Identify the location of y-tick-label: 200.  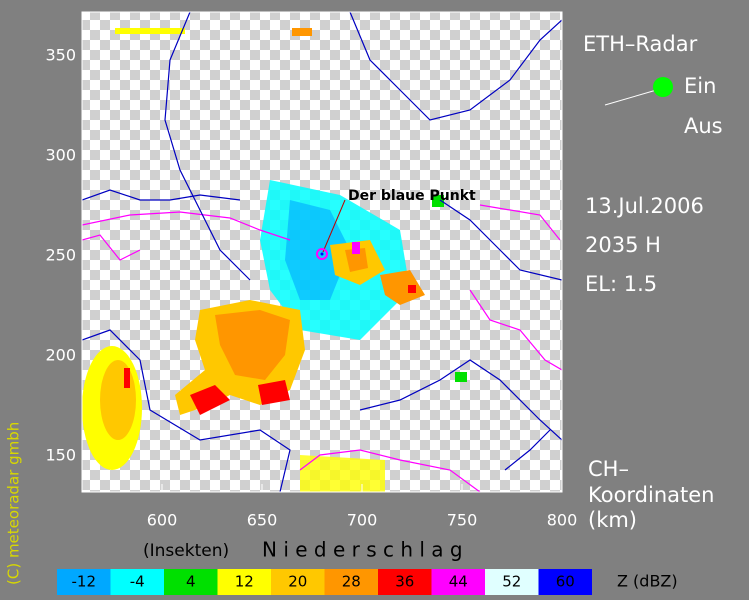
(60, 355).